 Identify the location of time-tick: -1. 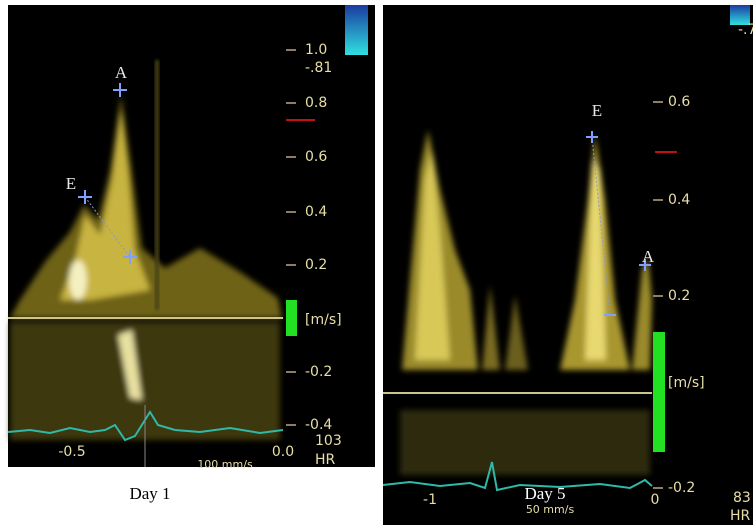
(430, 500).